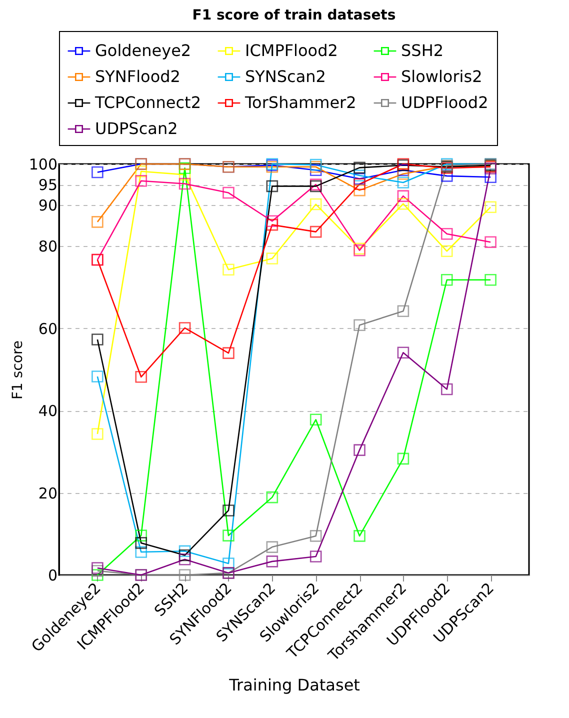 Image resolution: width=569 pixels, height=718 pixels. Describe the element at coordinates (48, 247) in the screenshot. I see `y-tick-label: 80` at that location.